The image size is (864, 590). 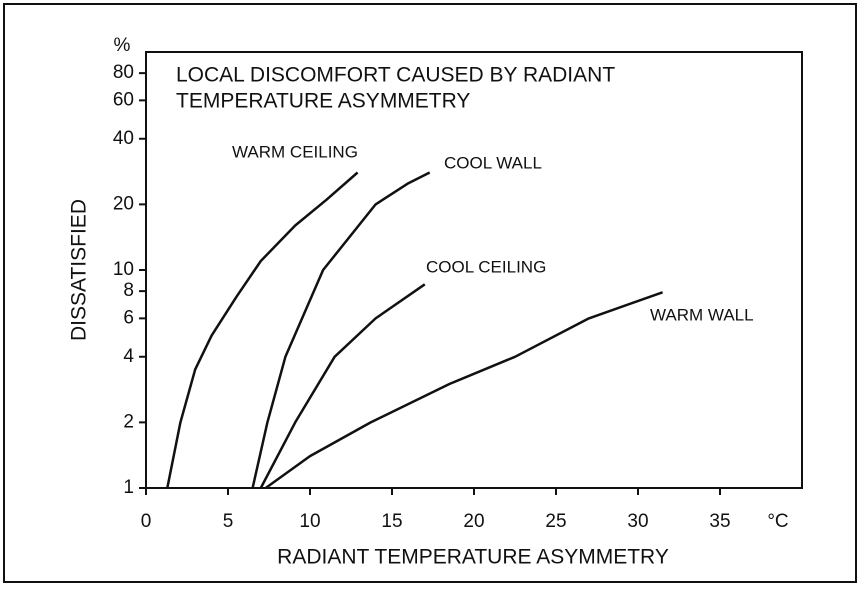 What do you see at coordinates (79, 270) in the screenshot?
I see `y-axis-label: DISSATISFIED` at bounding box center [79, 270].